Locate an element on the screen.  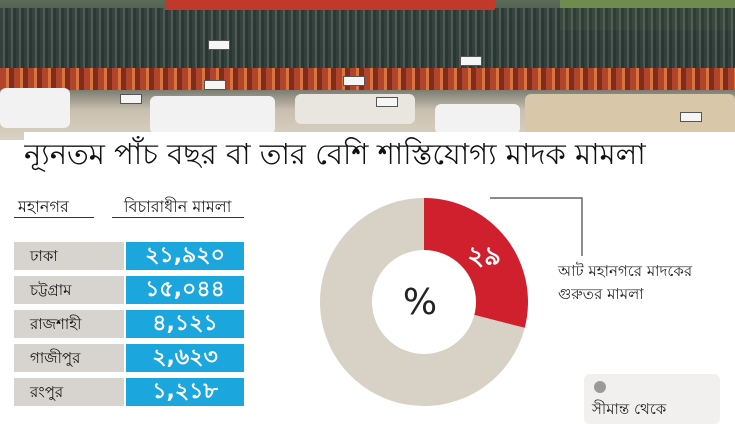
row-city-label: চট্টগ্রাম is located at coordinates (69, 290).